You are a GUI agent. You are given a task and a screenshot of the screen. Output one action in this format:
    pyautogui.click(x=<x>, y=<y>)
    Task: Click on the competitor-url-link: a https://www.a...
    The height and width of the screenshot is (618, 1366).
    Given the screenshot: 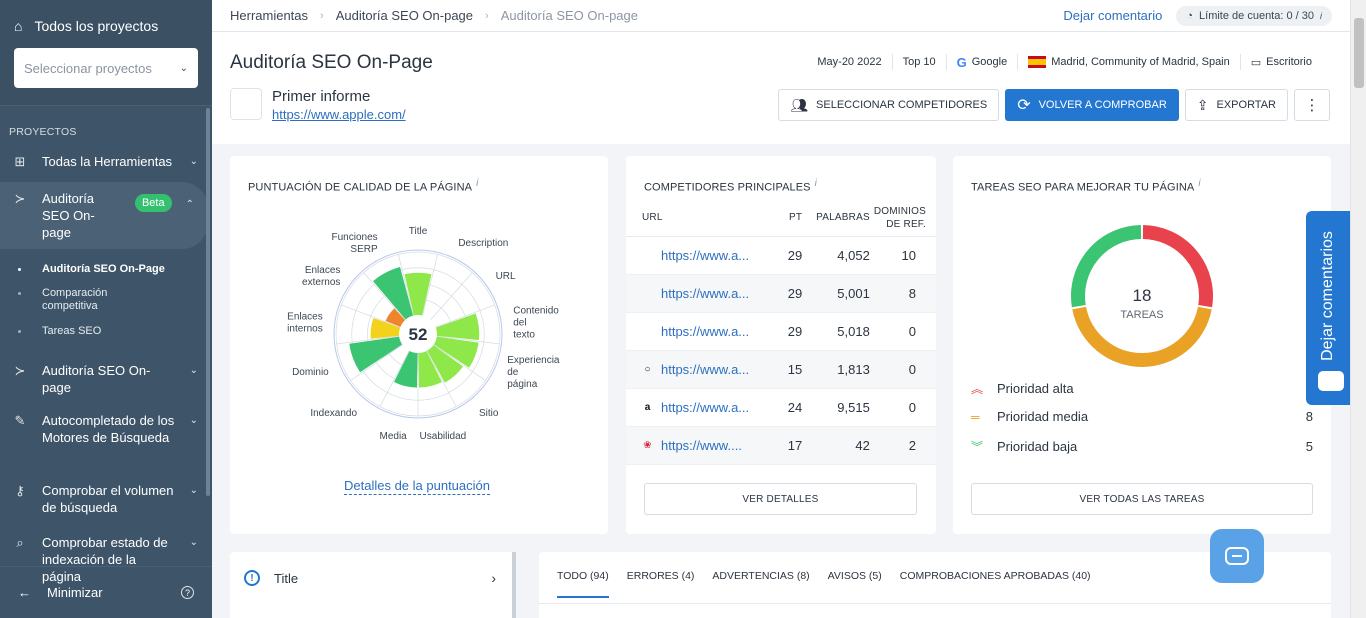 What is the action you would take?
    pyautogui.click(x=708, y=407)
    